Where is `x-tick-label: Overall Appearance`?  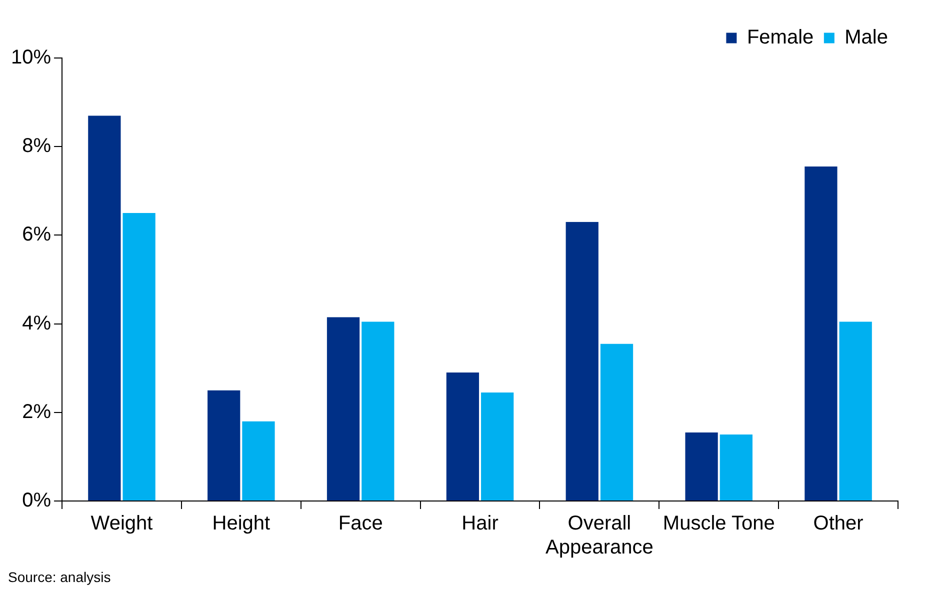
x-tick-label: Overall Appearance is located at coordinates (600, 535).